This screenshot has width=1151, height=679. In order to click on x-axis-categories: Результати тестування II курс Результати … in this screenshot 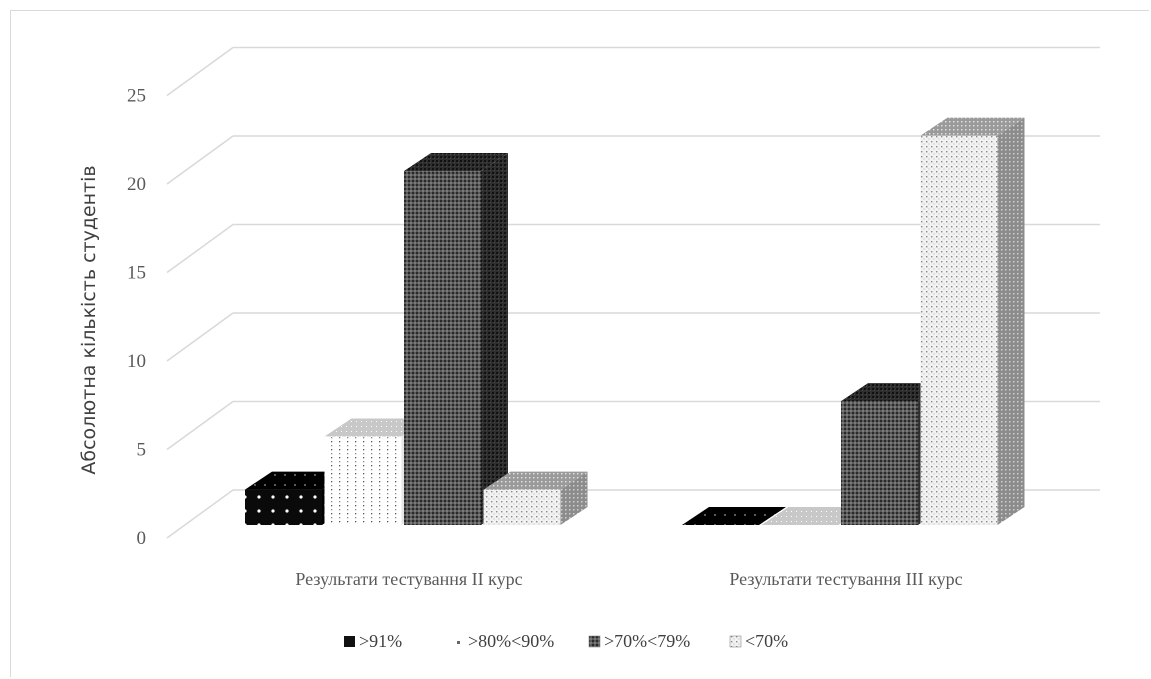, I will do `click(628, 579)`.